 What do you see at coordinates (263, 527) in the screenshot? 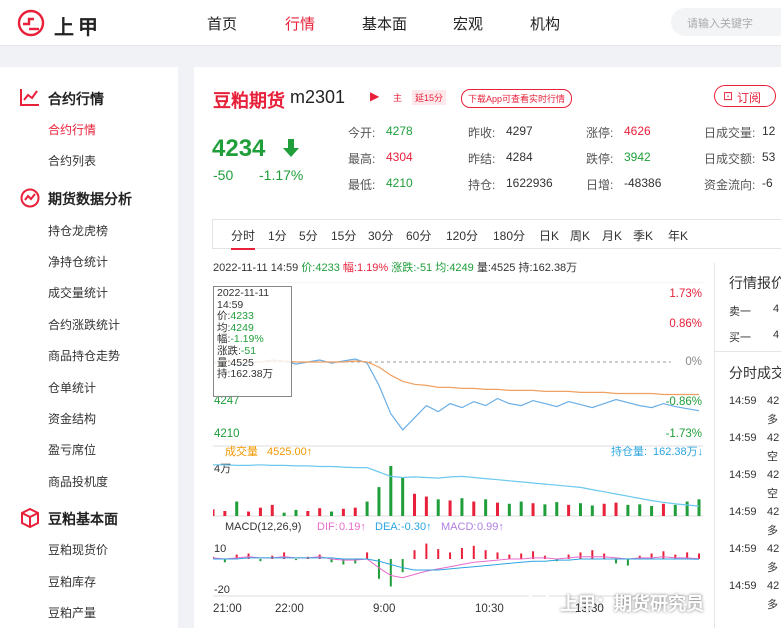
I see `macd-label: MACD(12,26,9)` at bounding box center [263, 527].